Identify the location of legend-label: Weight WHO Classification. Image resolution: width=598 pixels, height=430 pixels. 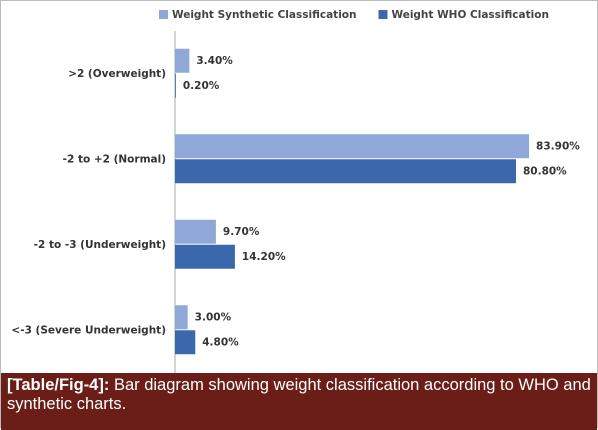
(469, 15).